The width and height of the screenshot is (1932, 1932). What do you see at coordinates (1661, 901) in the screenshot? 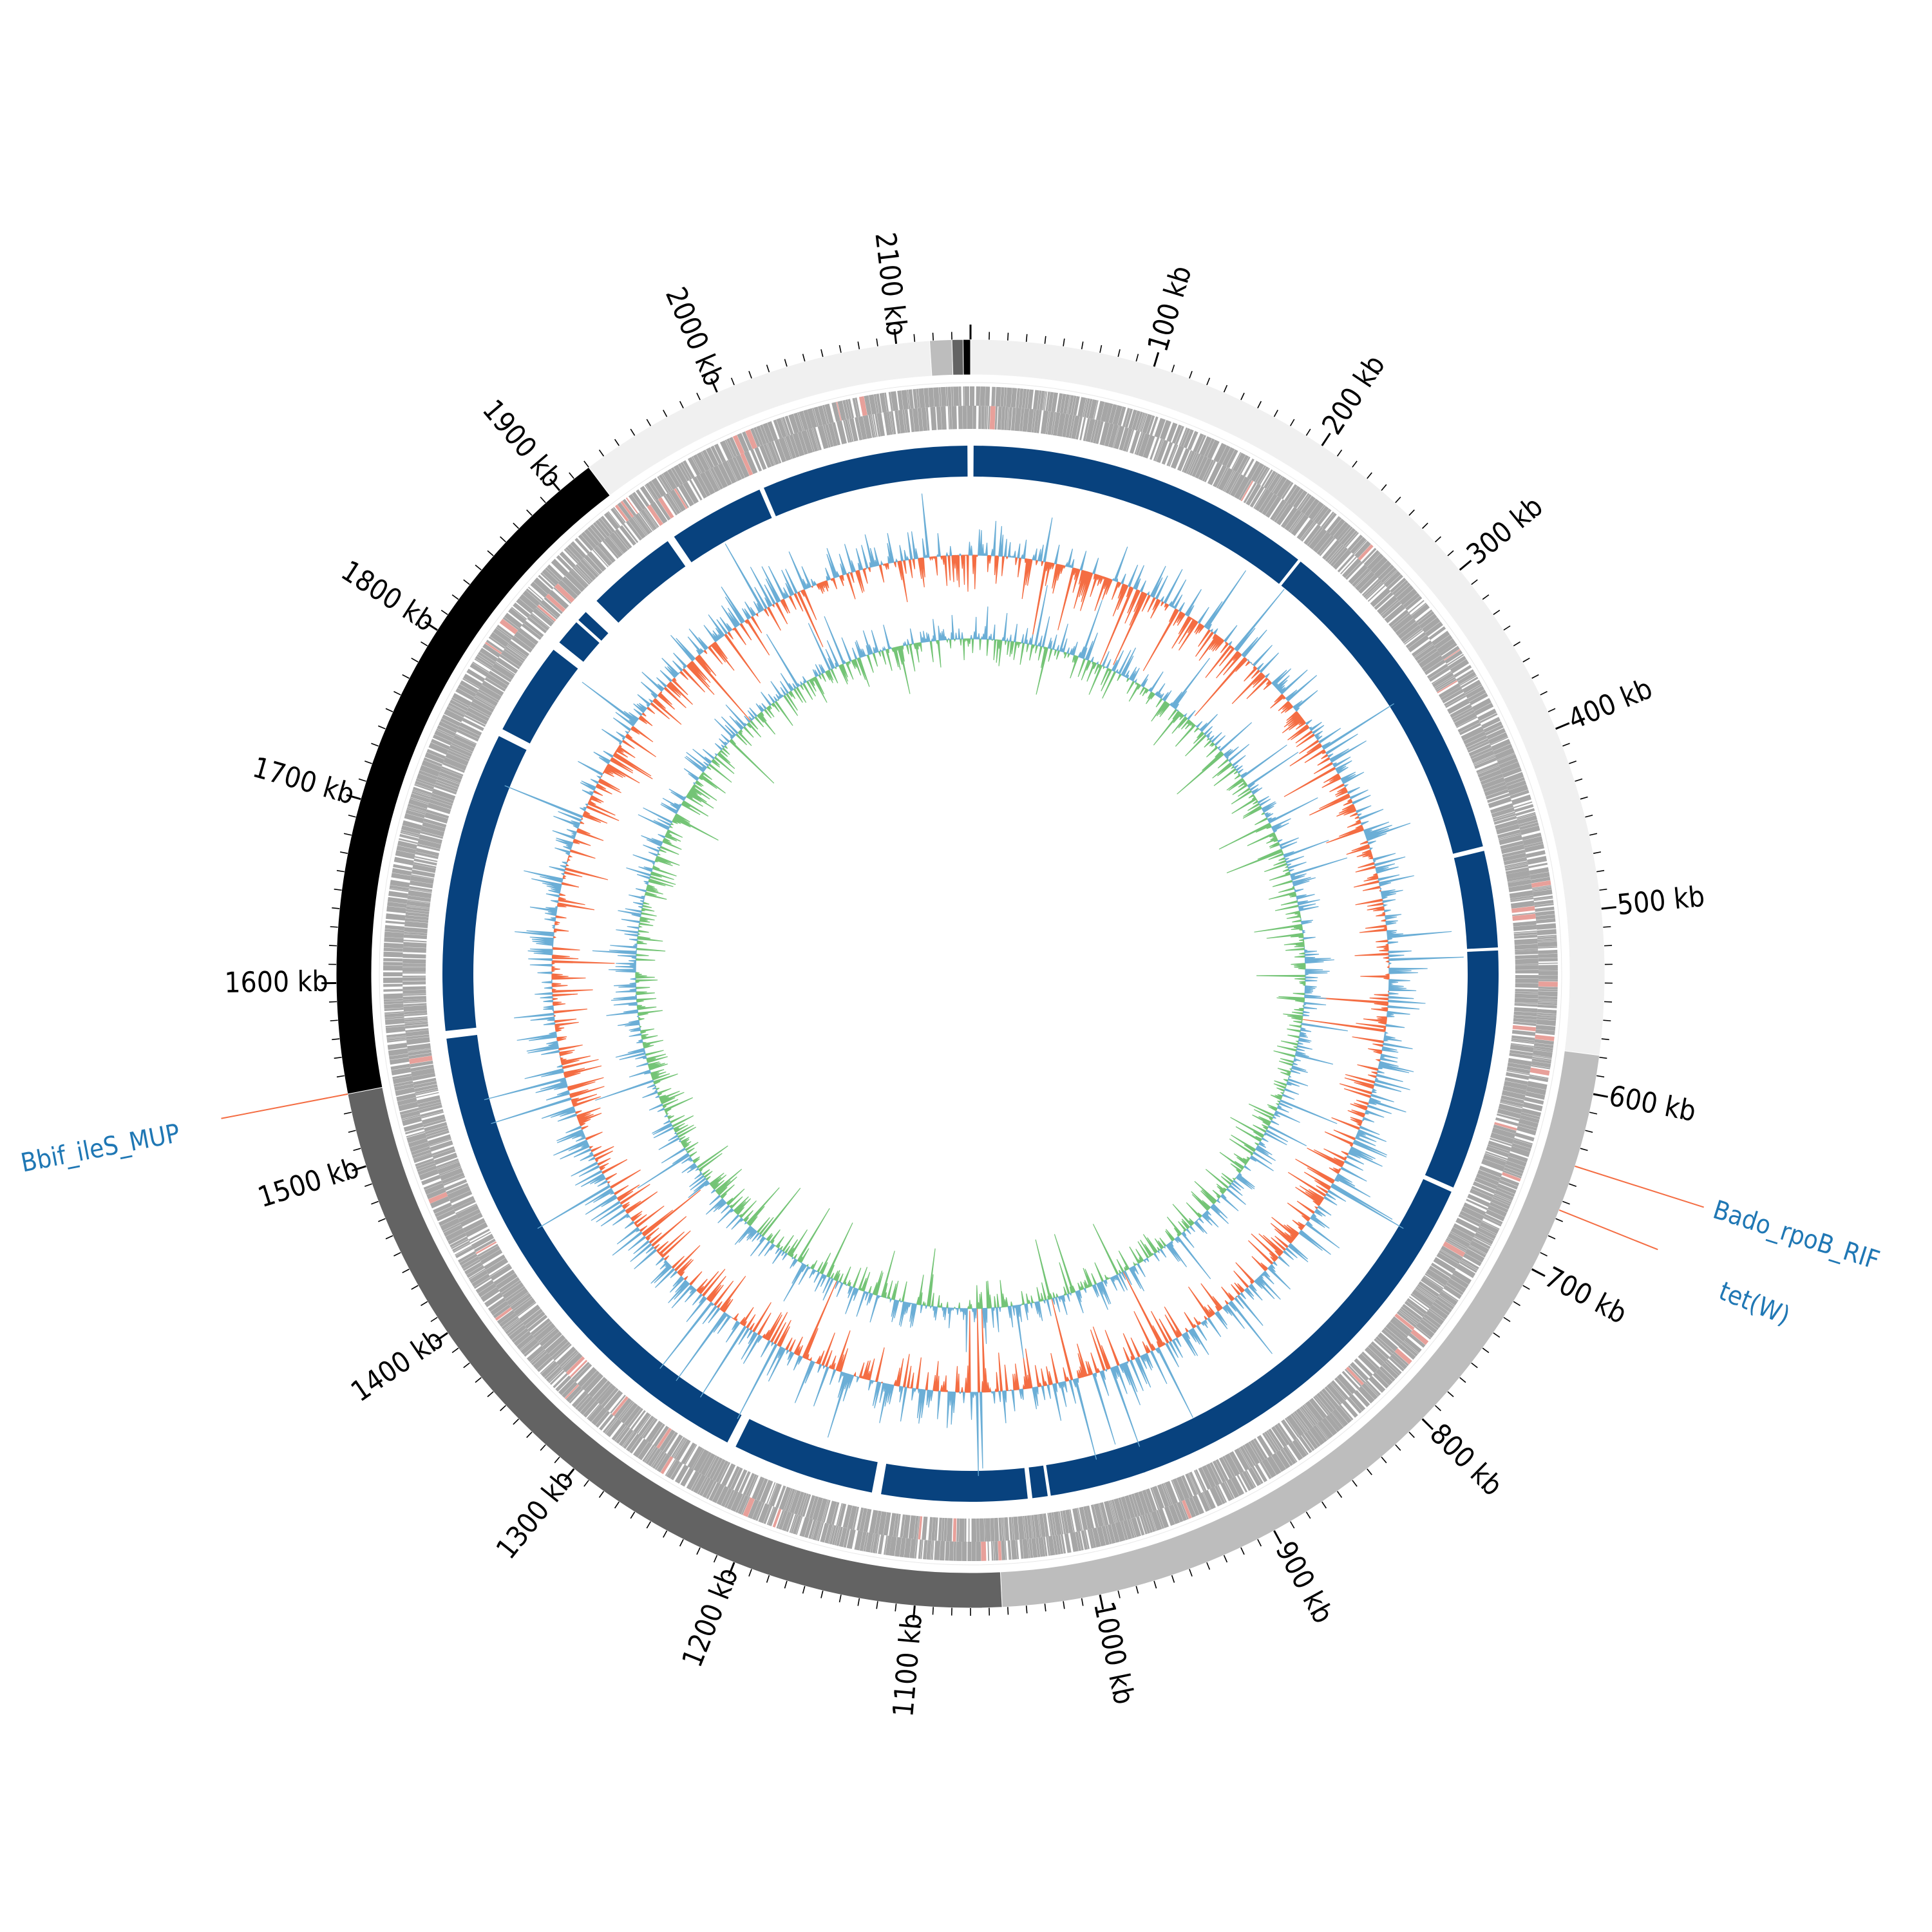
I see `tick-label: 500 kb` at bounding box center [1661, 901].